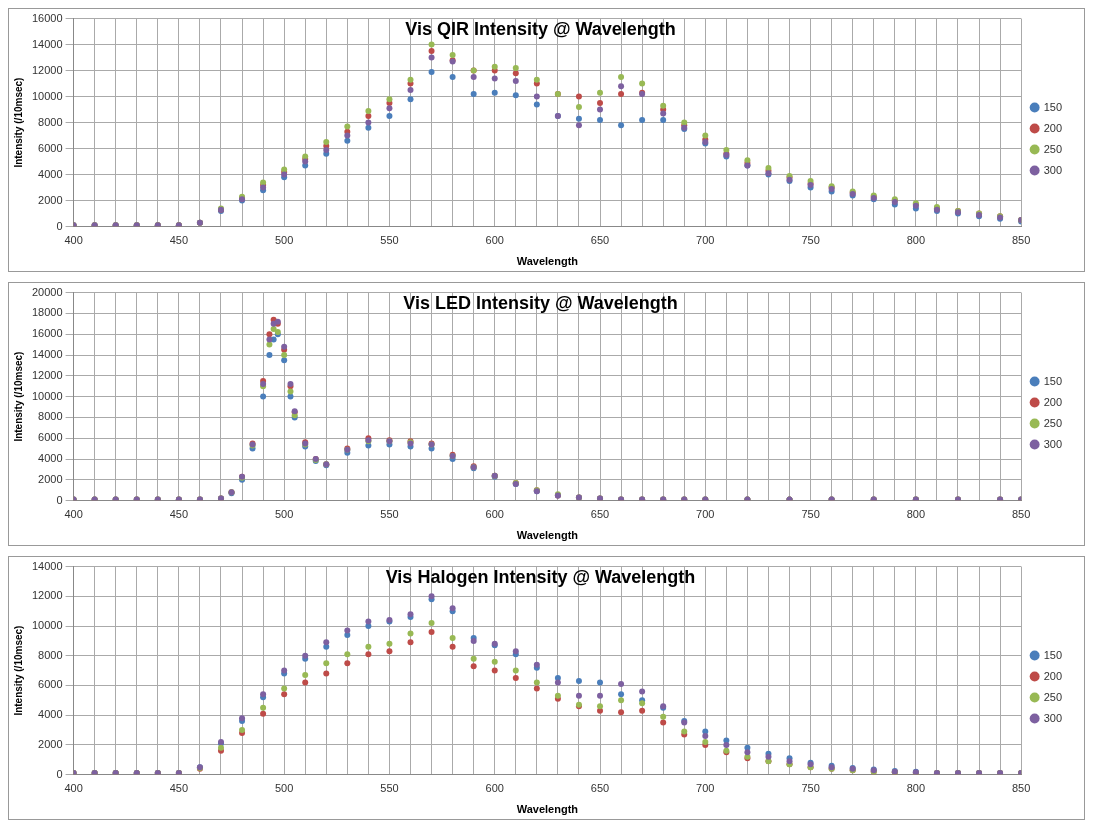 This screenshot has width=1093, height=834. Describe the element at coordinates (47, 312) in the screenshot. I see `y-tick-label: 18000` at that location.